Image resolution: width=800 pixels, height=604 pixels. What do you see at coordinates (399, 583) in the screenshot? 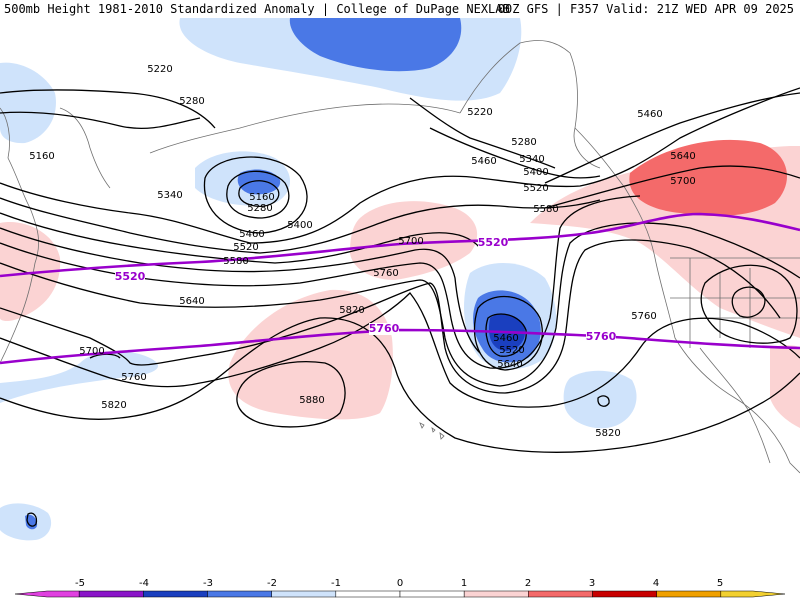
I see `scale-ticks: -5 -4 -3 -2 -1 0 1 2 3 4 5` at bounding box center [399, 583].